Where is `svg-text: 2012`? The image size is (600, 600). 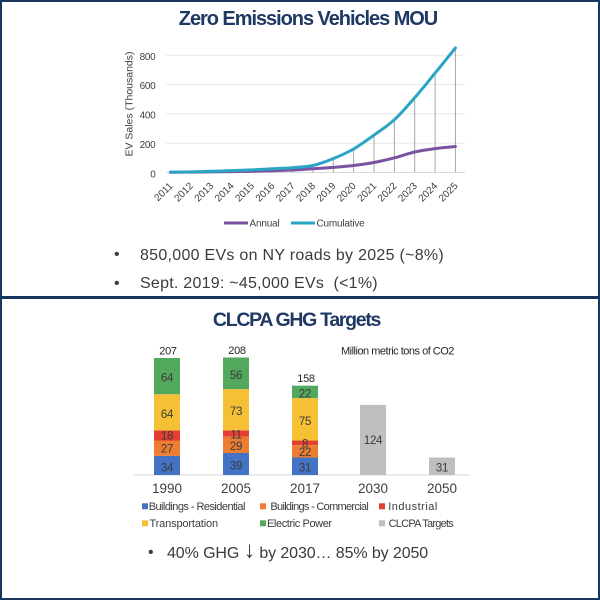 svg-text: 2012 is located at coordinates (184, 193).